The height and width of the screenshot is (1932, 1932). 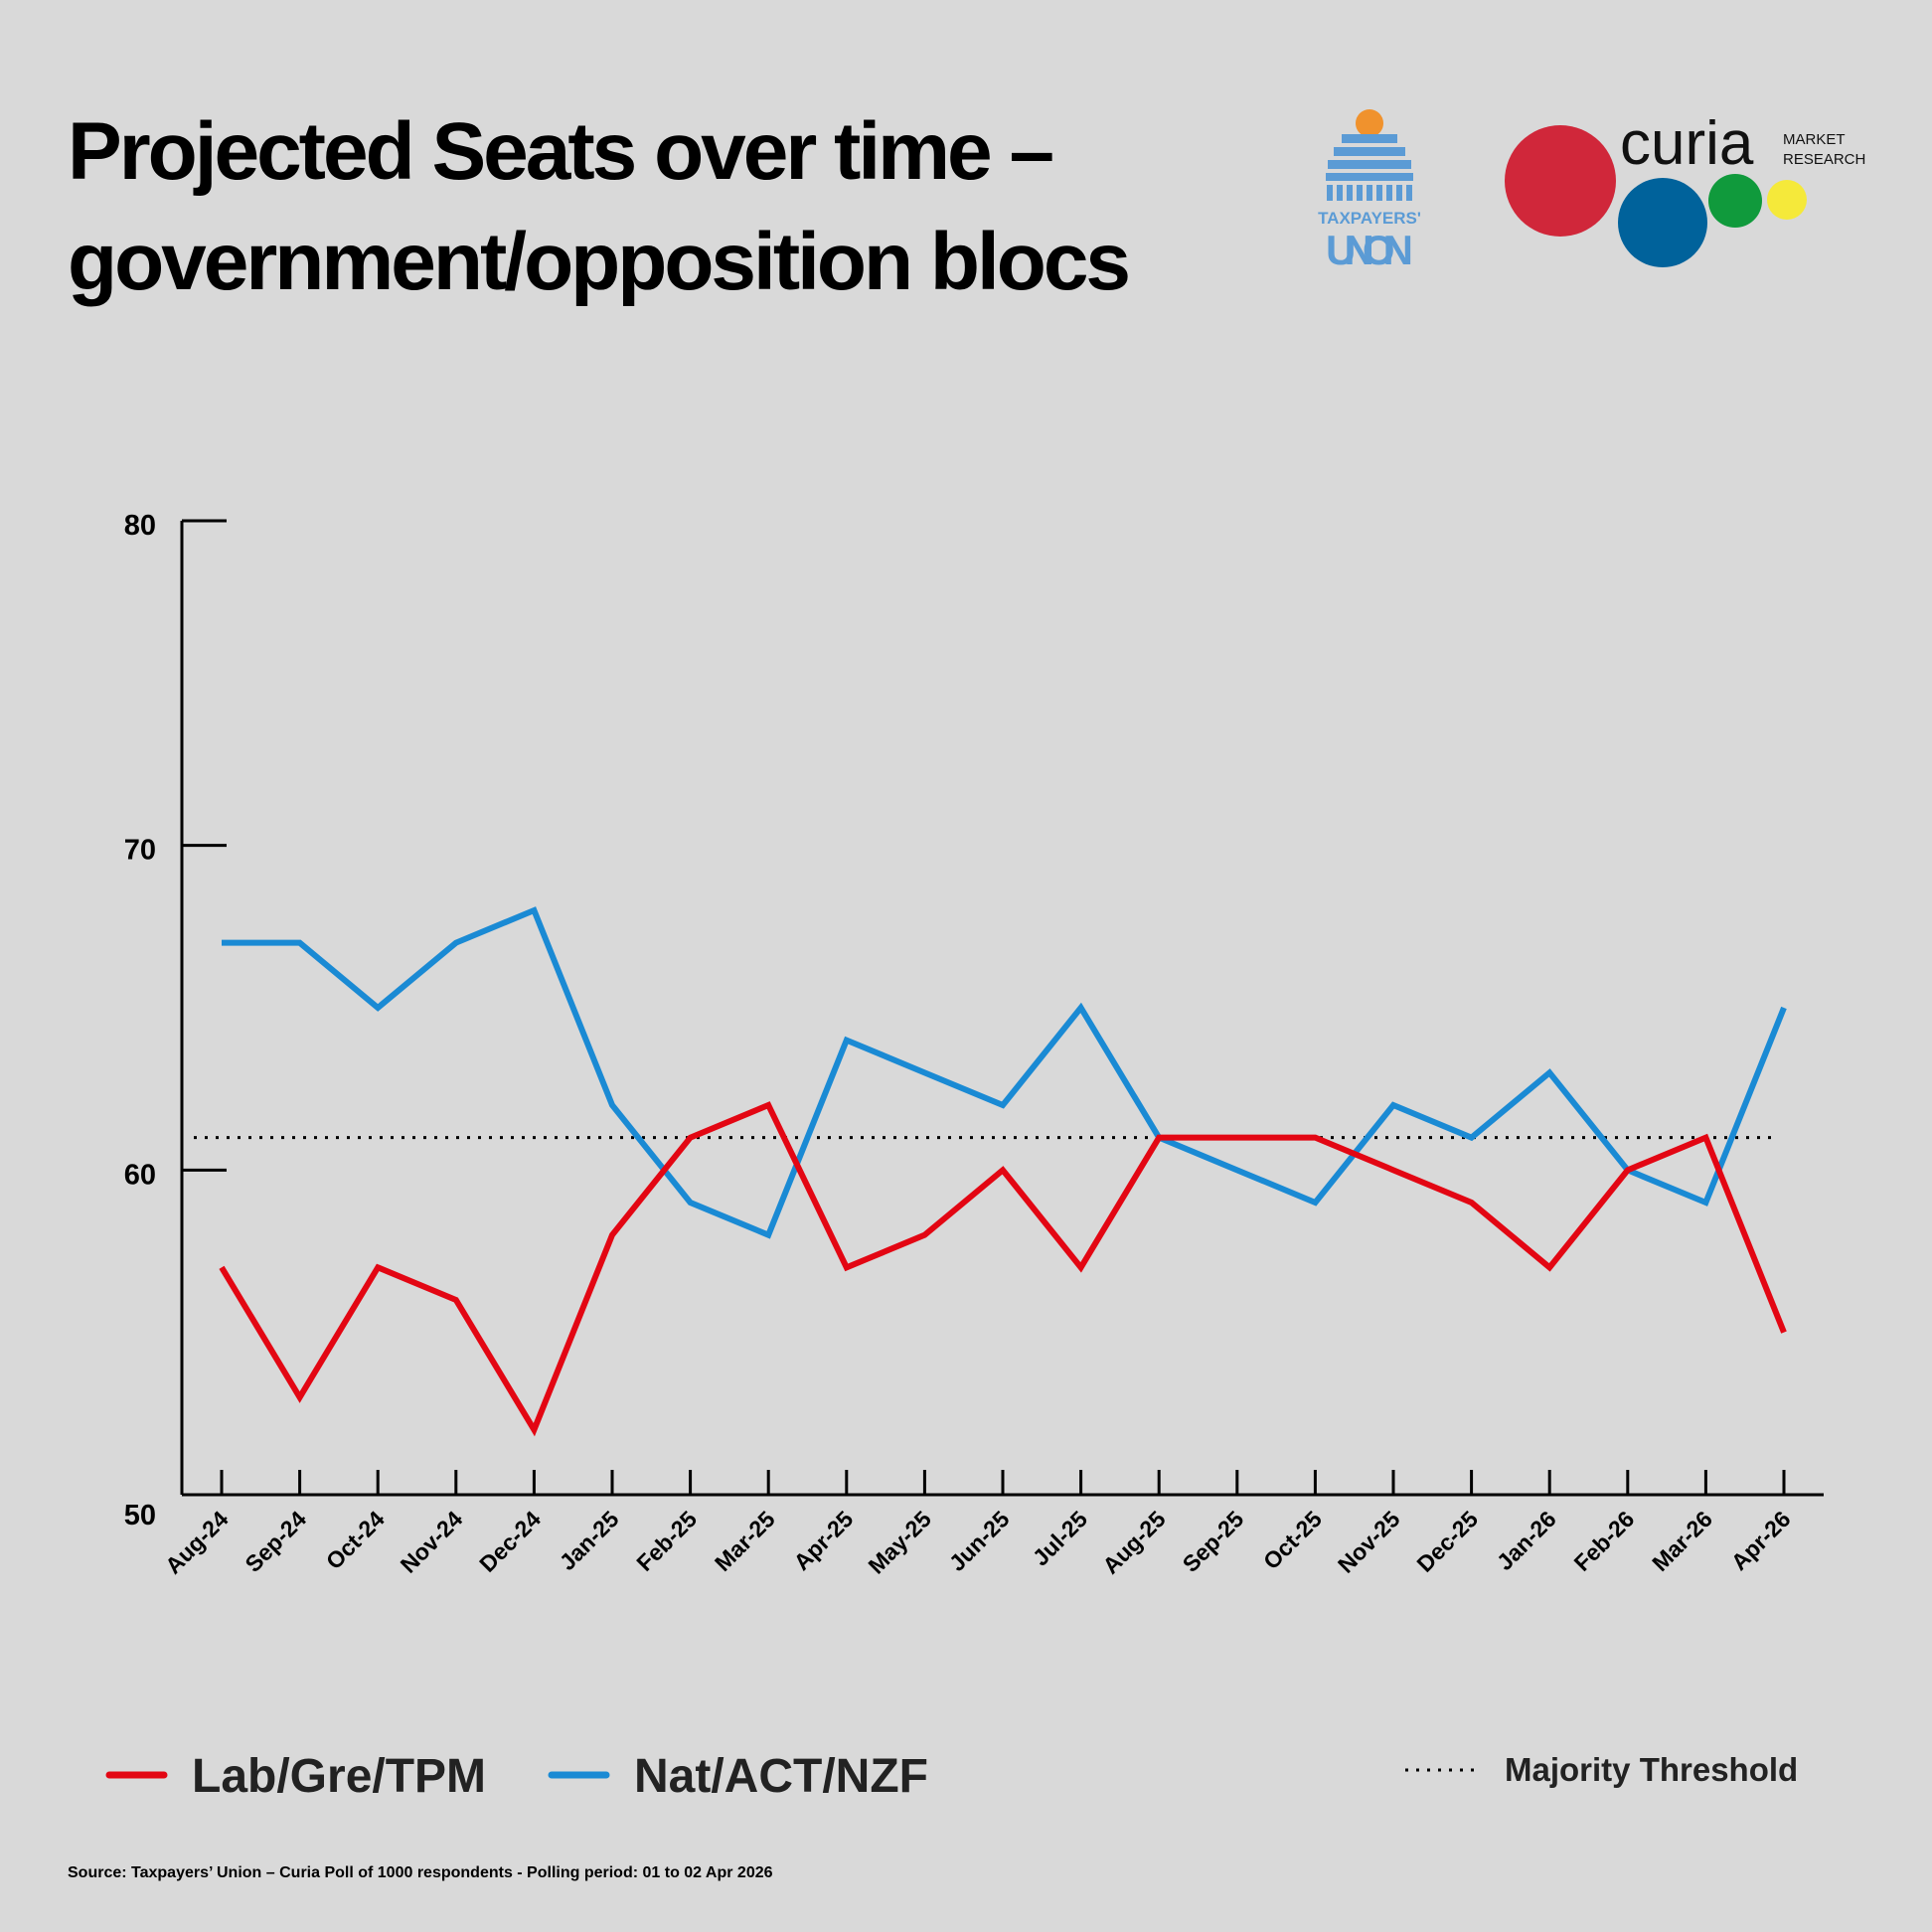 What do you see at coordinates (140, 1515) in the screenshot?
I see `y-tick-label: 50` at bounding box center [140, 1515].